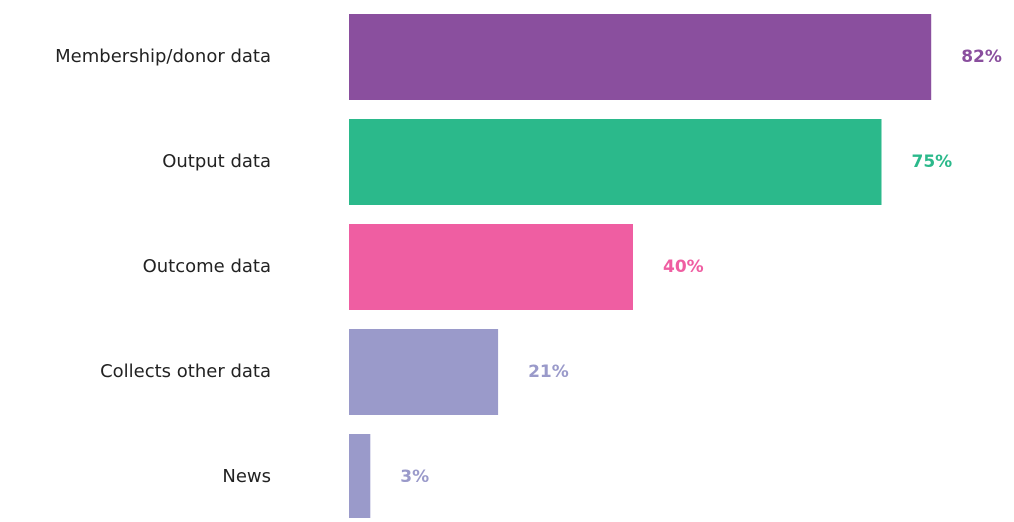 This screenshot has width=1014, height=522. I want to click on category-label: Collects other data, so click(185, 371).